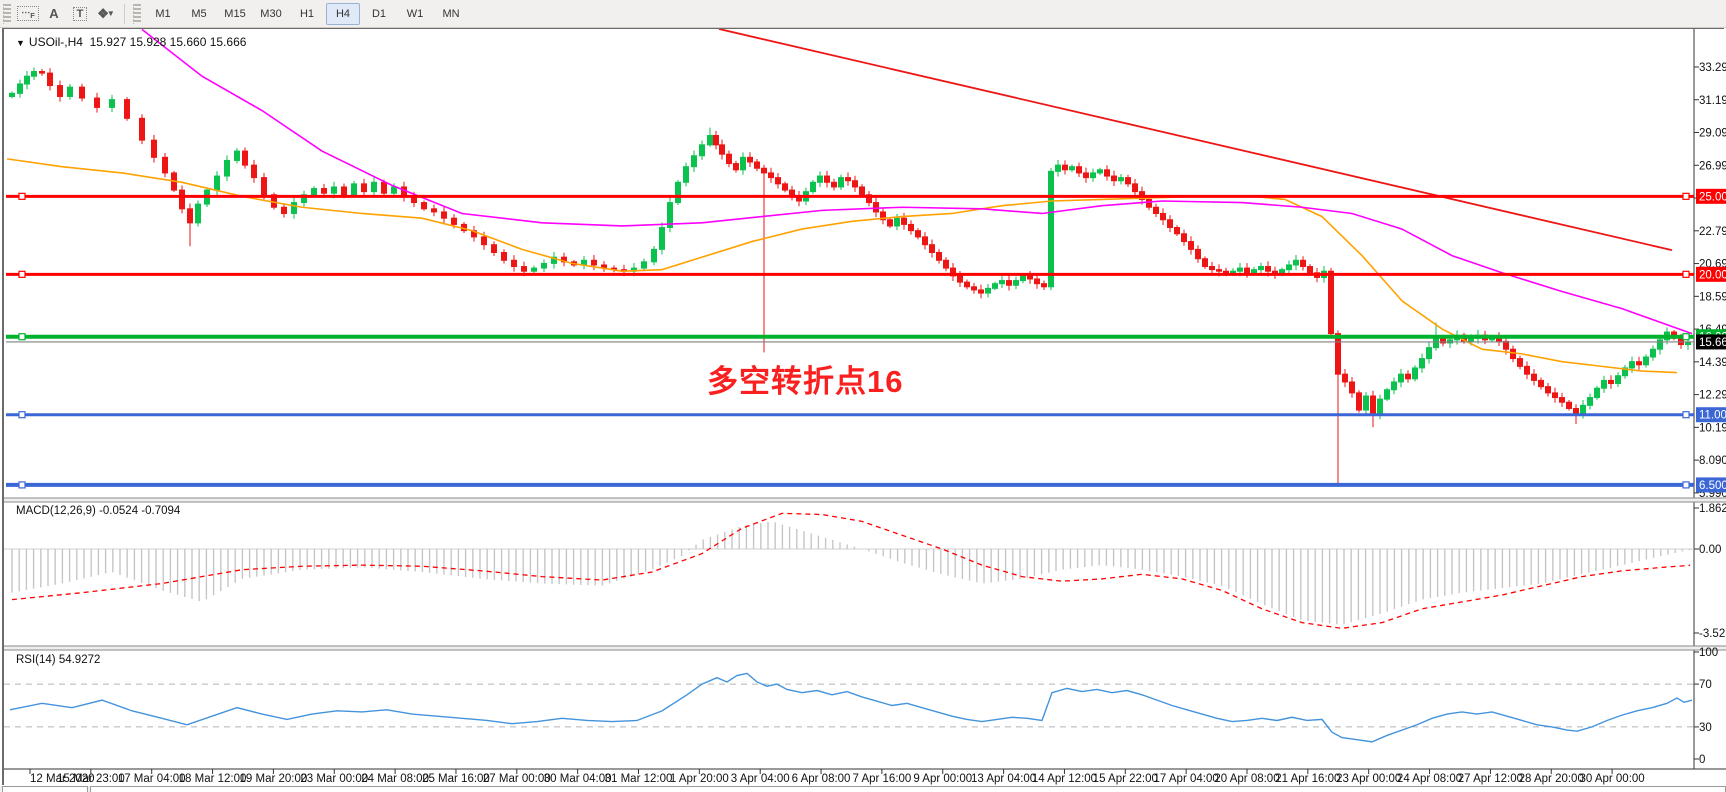 The width and height of the screenshot is (1726, 792). Describe the element at coordinates (91, 779) in the screenshot. I see `time-tick-label: 15 Mar 23:00` at that location.